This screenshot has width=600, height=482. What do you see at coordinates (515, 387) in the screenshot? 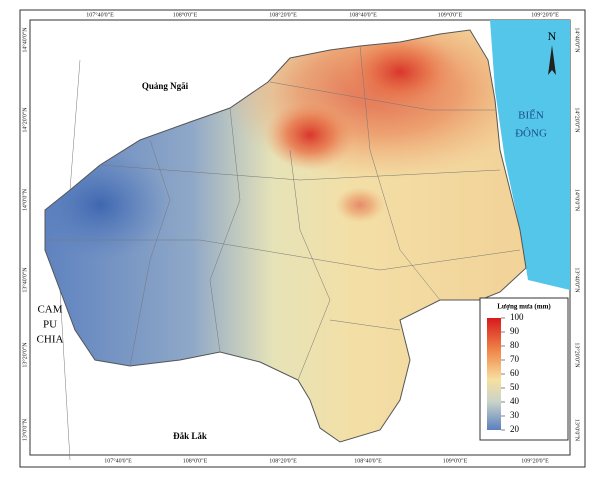
I see `legend-tick-label: 50` at bounding box center [515, 387].